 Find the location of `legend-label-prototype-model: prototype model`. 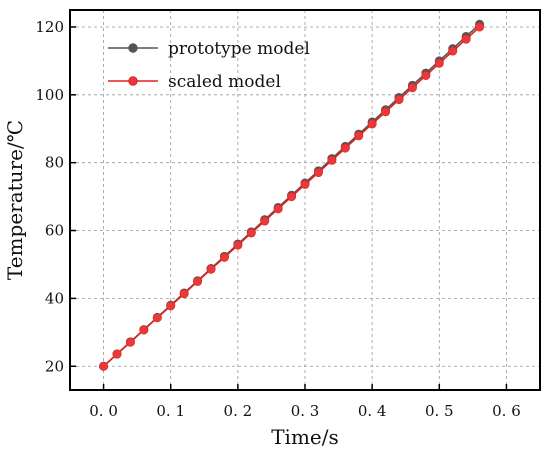

legend-label-prototype-model: prototype model is located at coordinates (239, 49).